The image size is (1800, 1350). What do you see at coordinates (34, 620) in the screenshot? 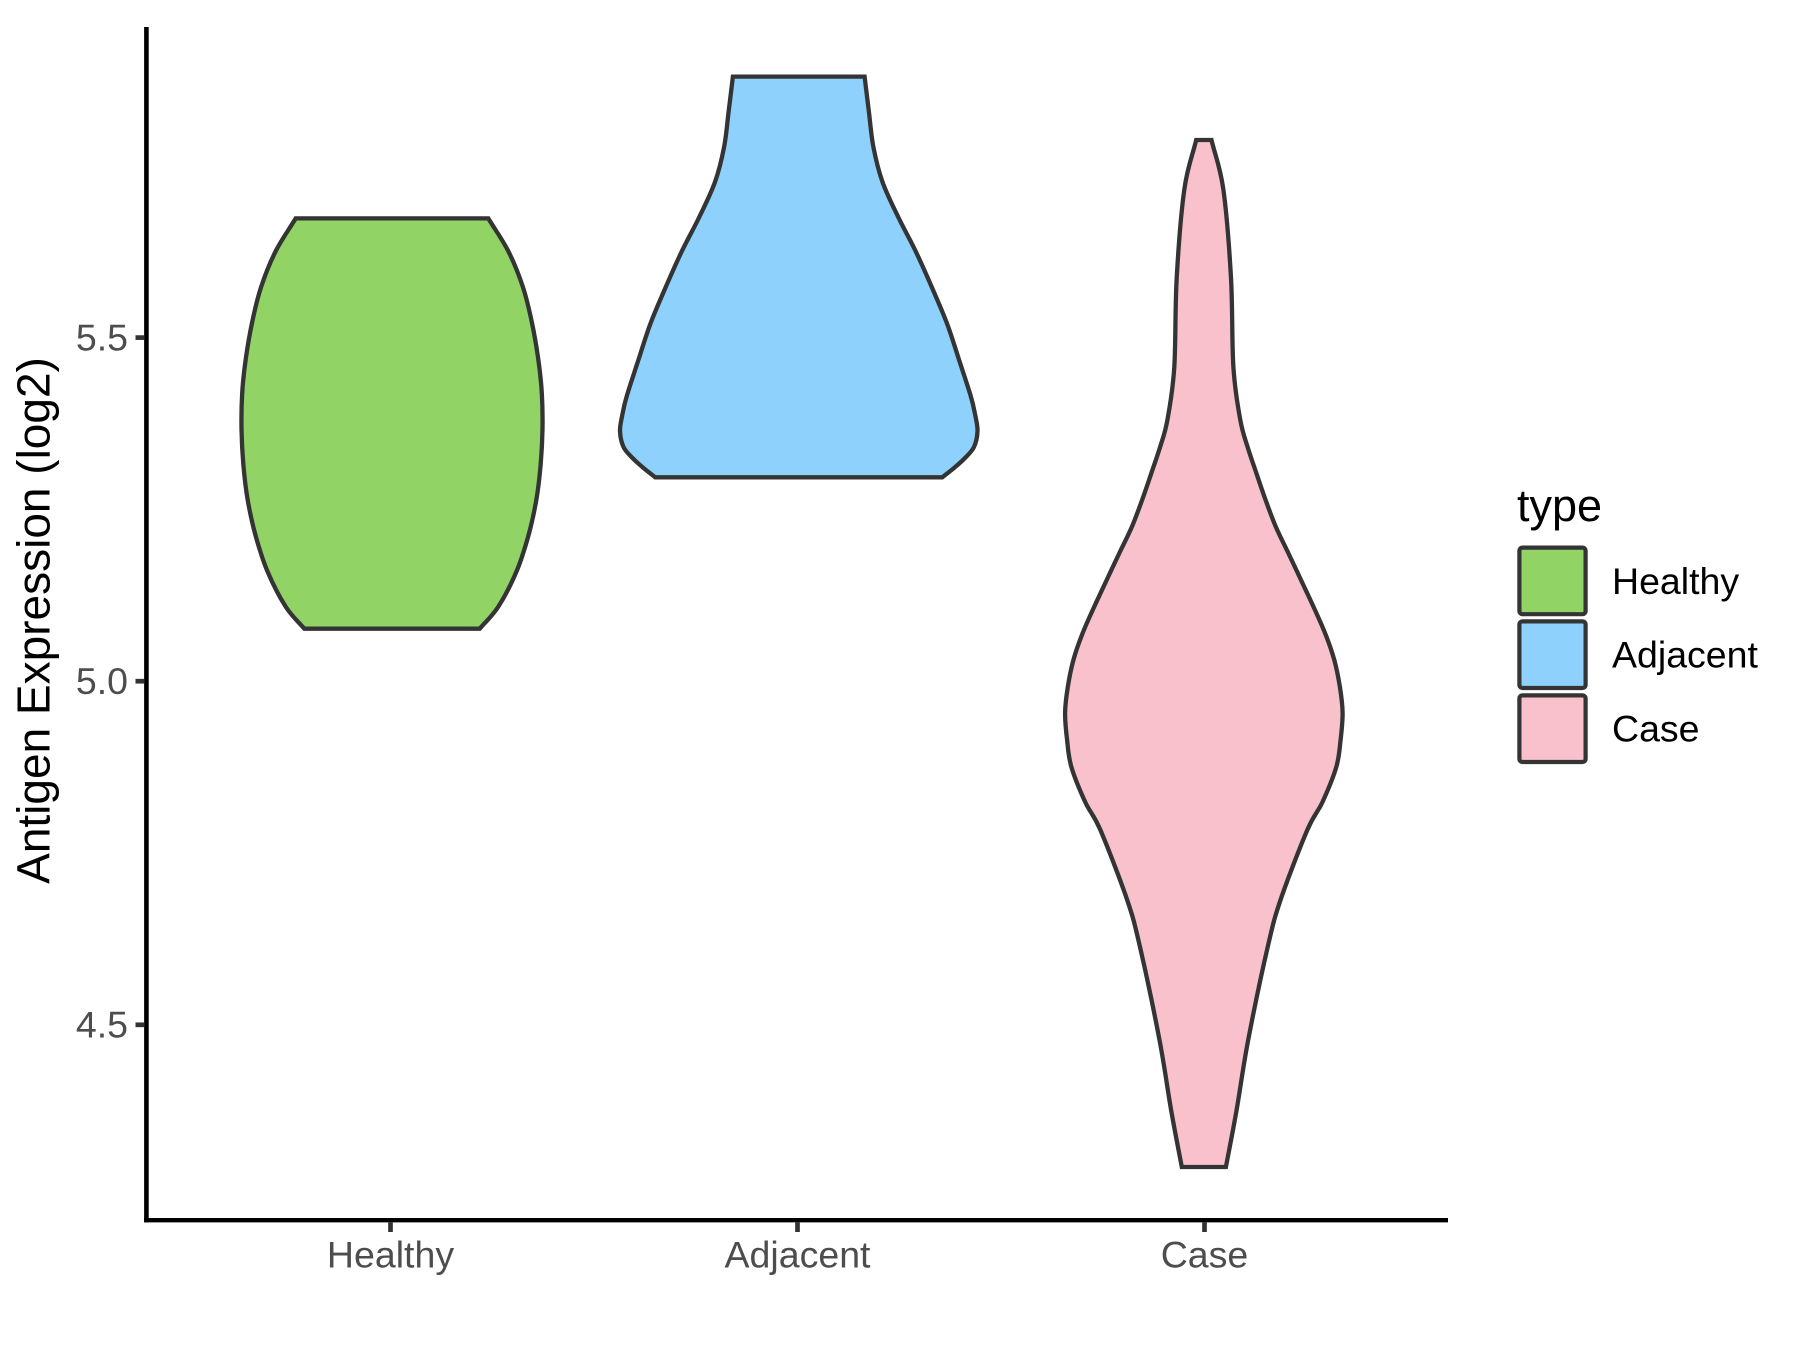
I see `svg-text: Antigen Expression (log2)` at bounding box center [34, 620].